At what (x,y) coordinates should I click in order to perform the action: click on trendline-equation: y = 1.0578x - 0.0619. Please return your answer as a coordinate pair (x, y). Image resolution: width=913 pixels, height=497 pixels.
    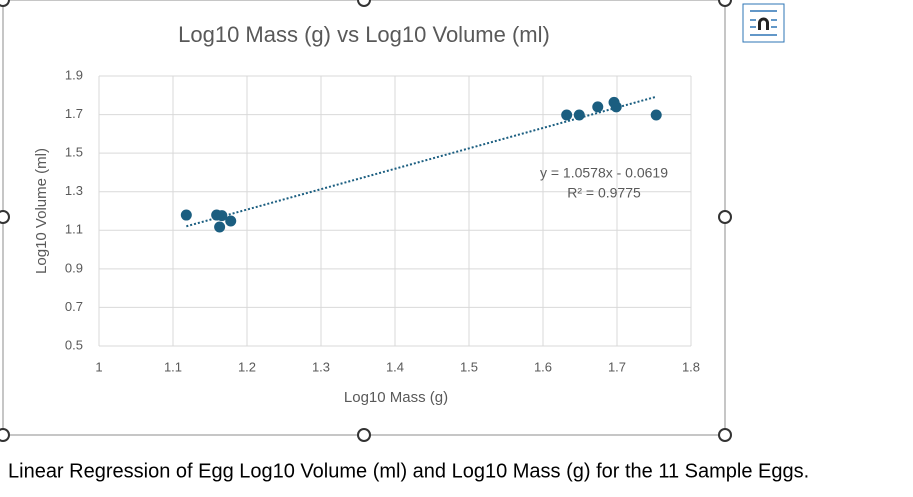
    Looking at the image, I should click on (604, 173).